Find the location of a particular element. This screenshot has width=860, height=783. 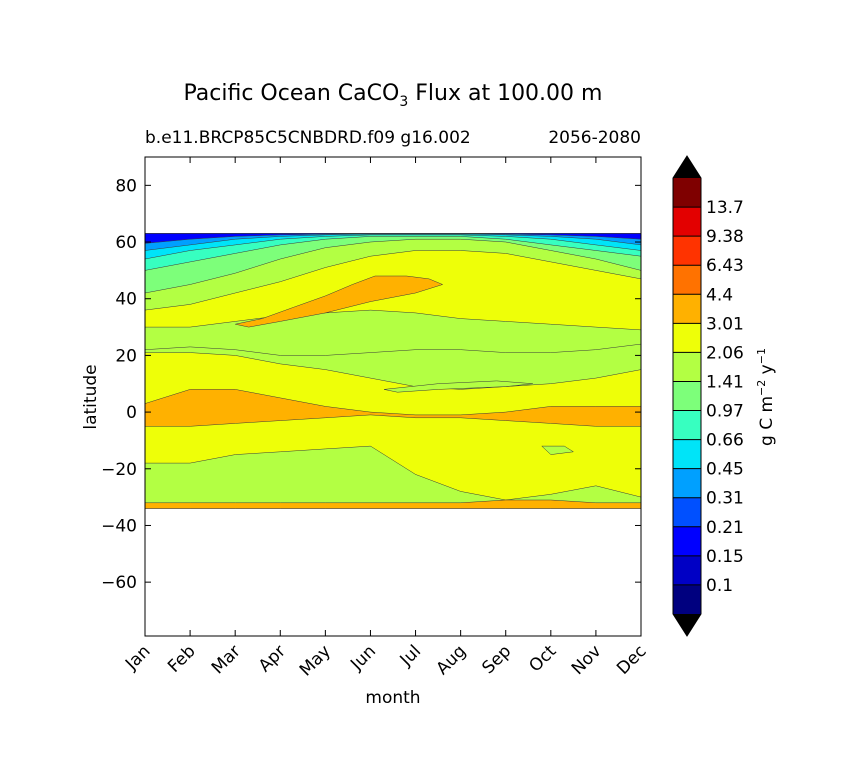

colorbar-outline is located at coordinates (687, 396).